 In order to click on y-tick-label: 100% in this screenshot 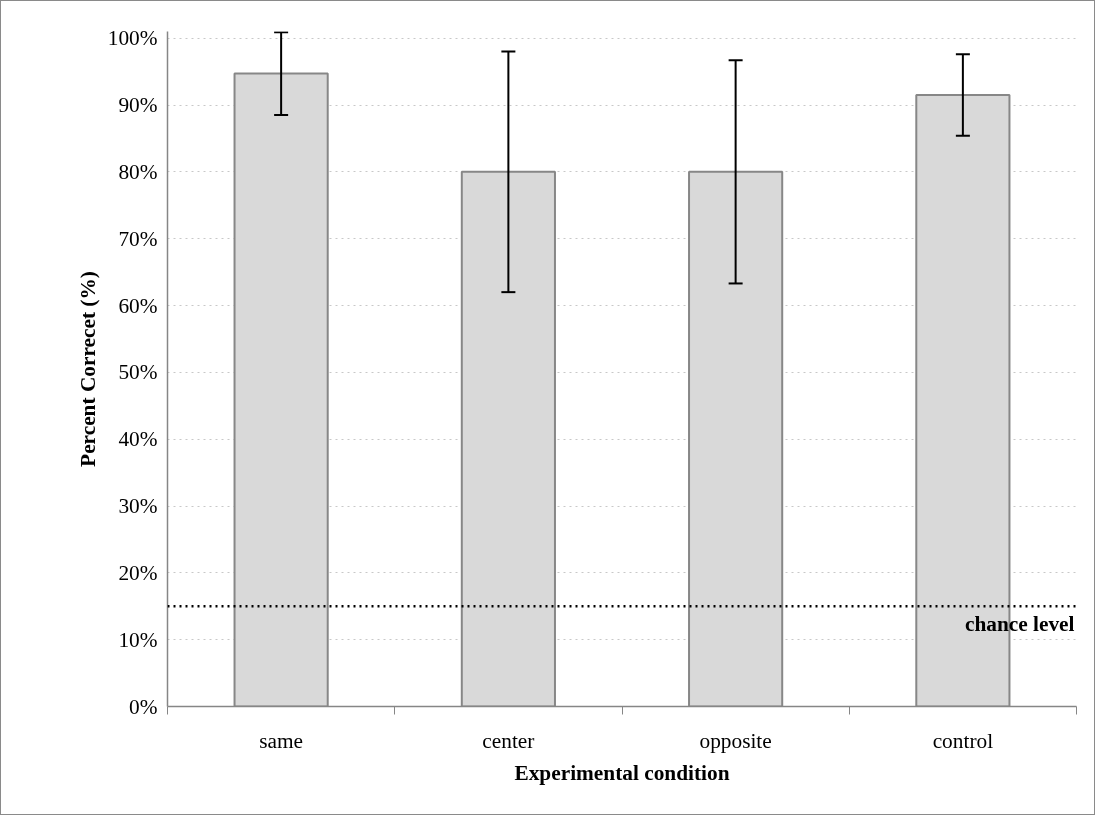, I will do `click(132, 38)`.